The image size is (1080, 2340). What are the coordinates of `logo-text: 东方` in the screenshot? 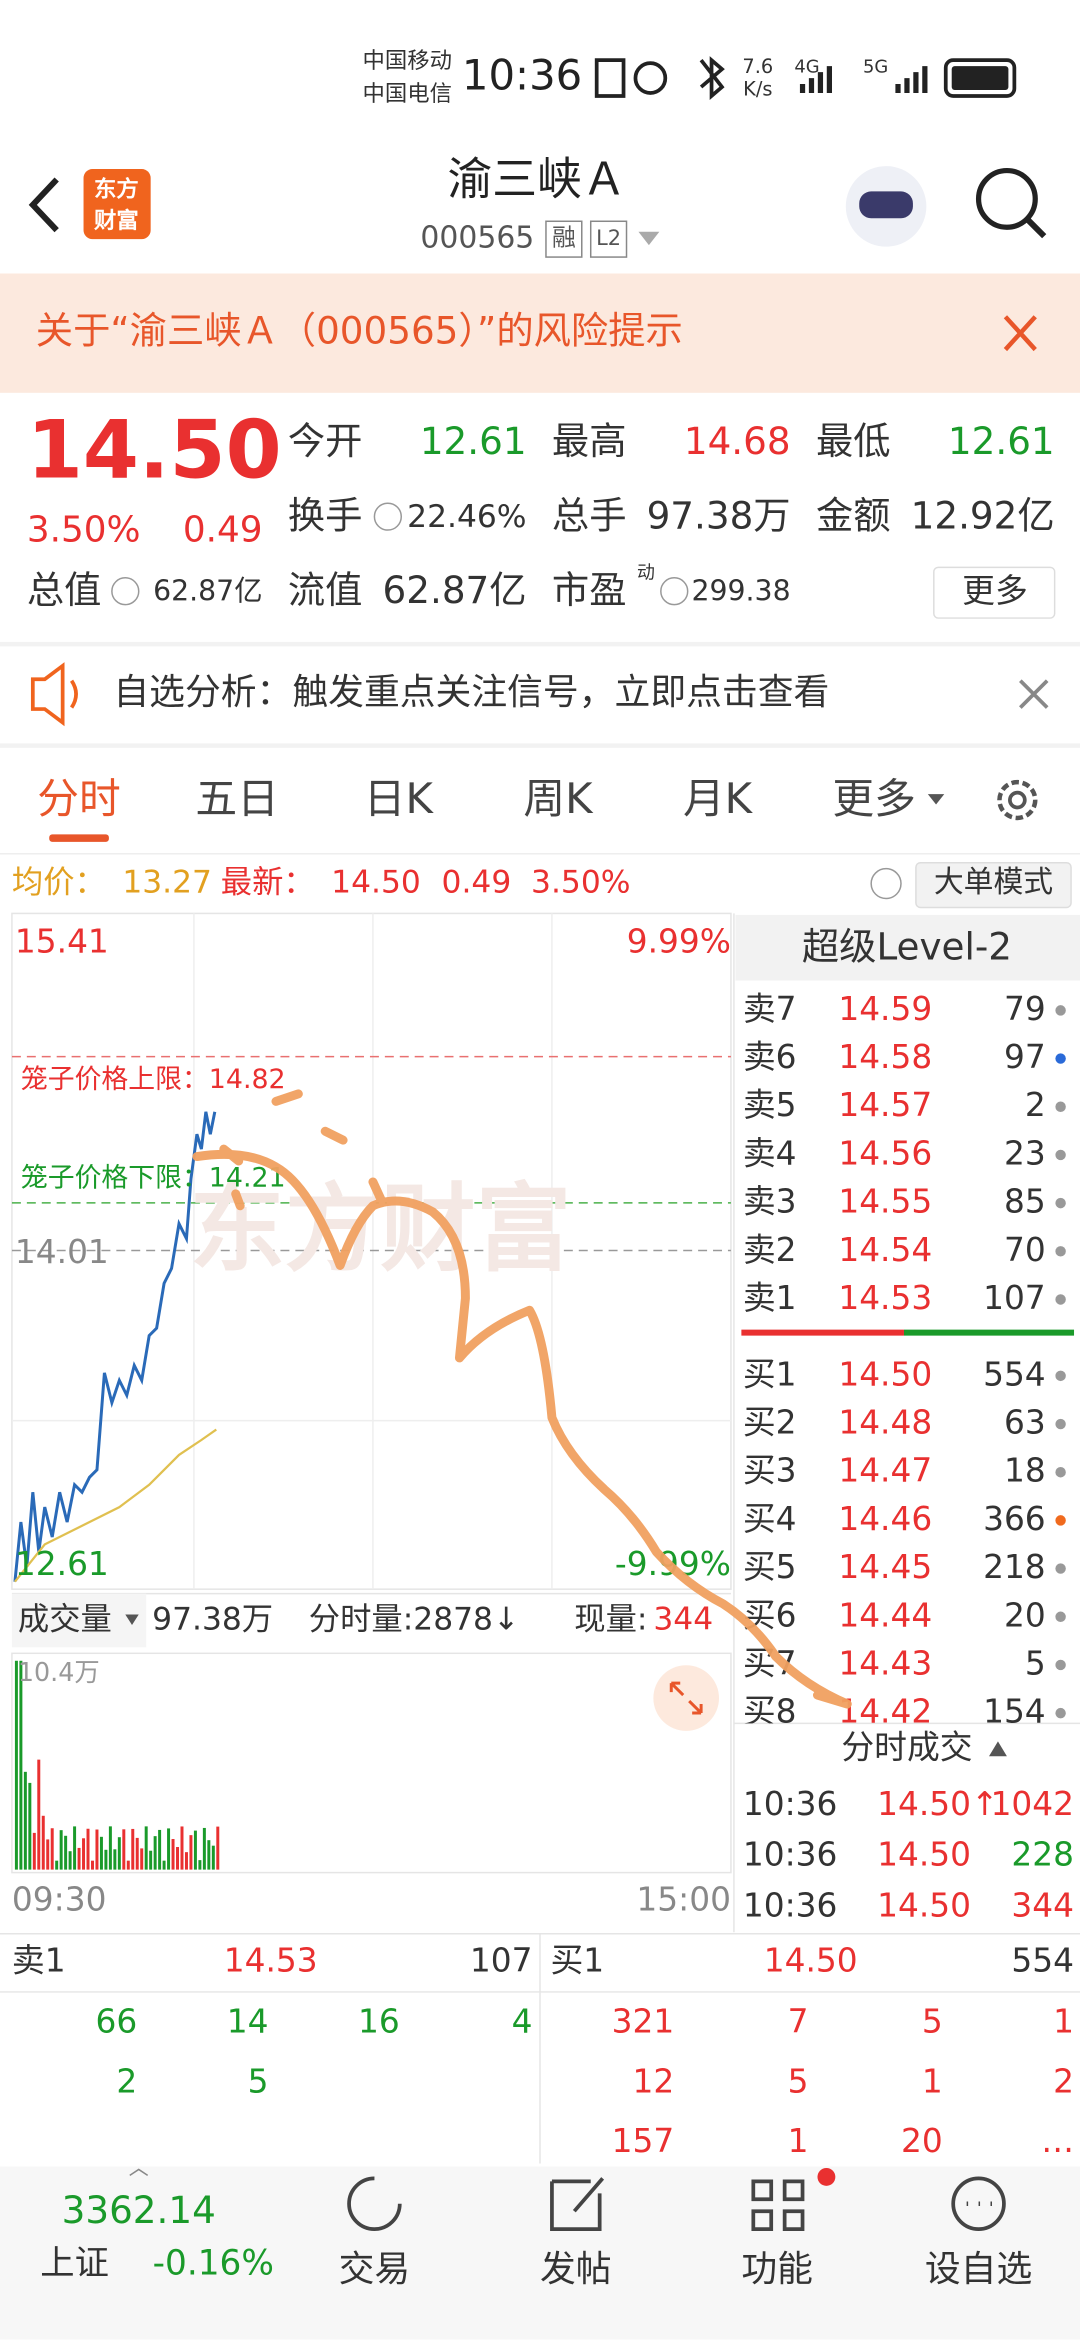 It's located at (116, 188).